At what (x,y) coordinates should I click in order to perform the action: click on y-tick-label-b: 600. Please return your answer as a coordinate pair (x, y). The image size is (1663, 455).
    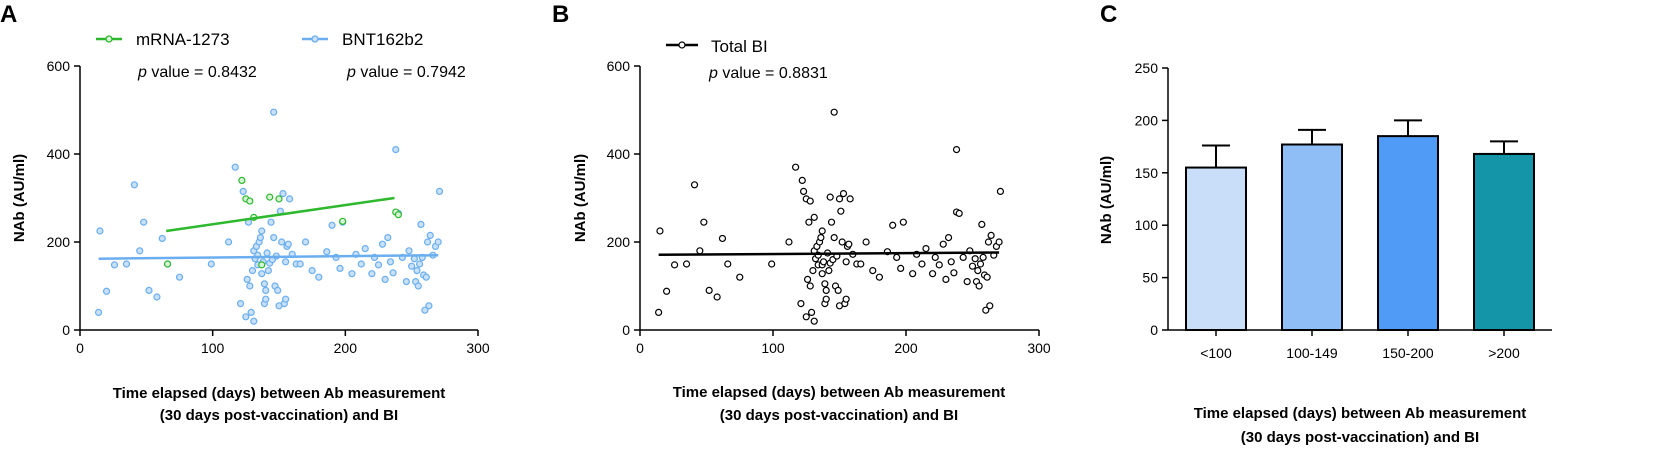
    Looking at the image, I should click on (619, 66).